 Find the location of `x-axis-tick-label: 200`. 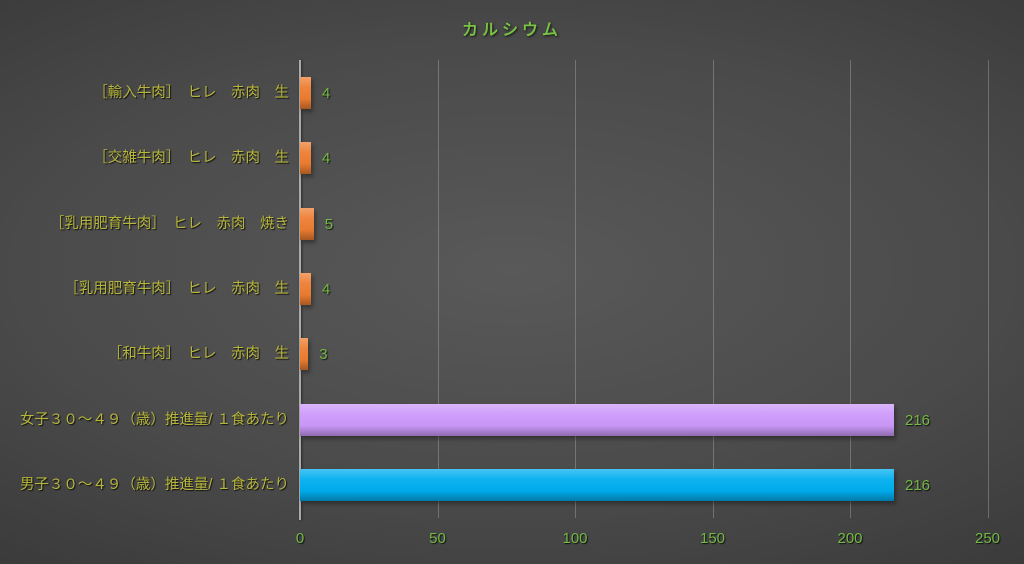

x-axis-tick-label: 200 is located at coordinates (850, 538).